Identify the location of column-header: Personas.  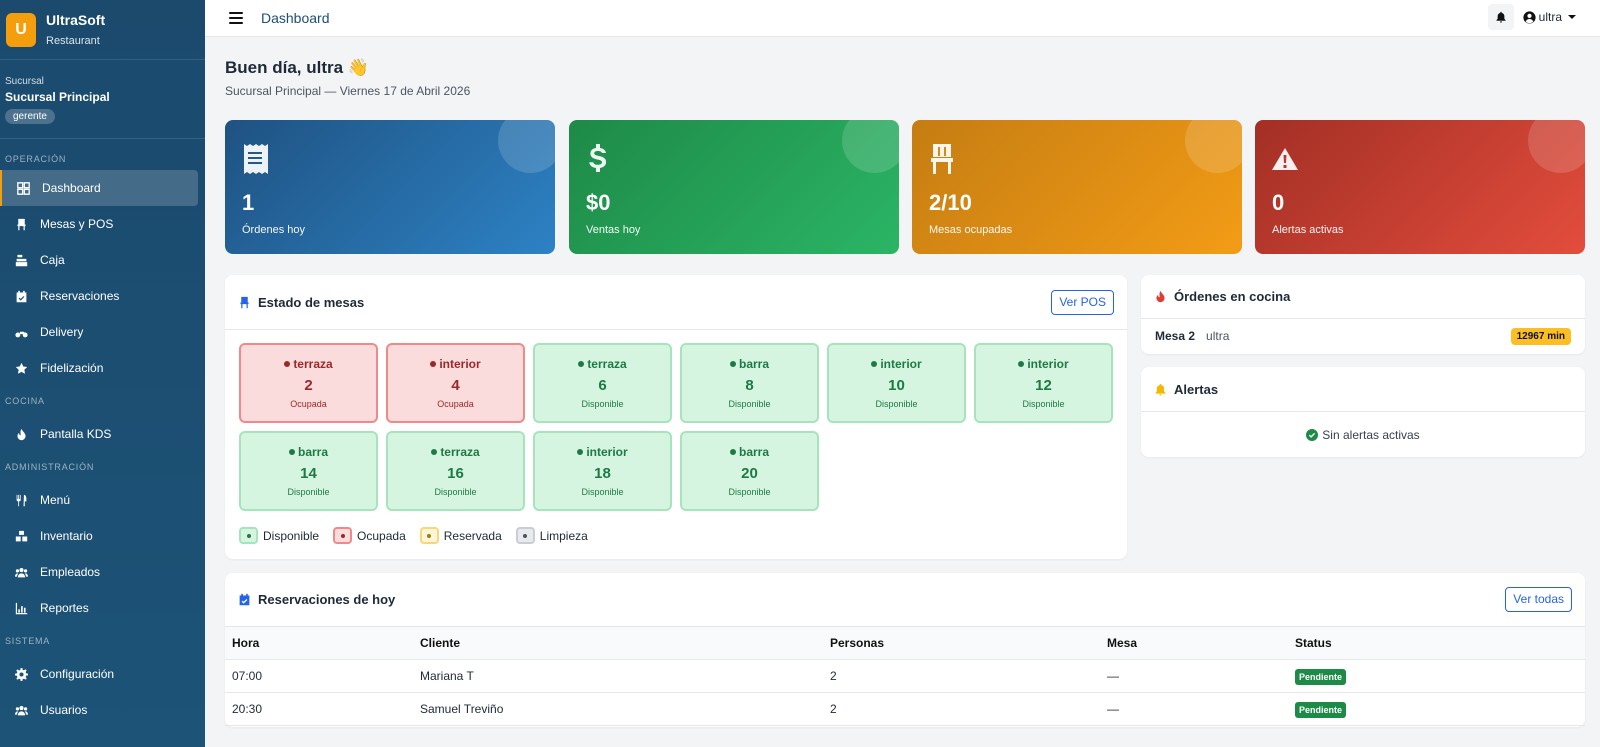
(961, 643).